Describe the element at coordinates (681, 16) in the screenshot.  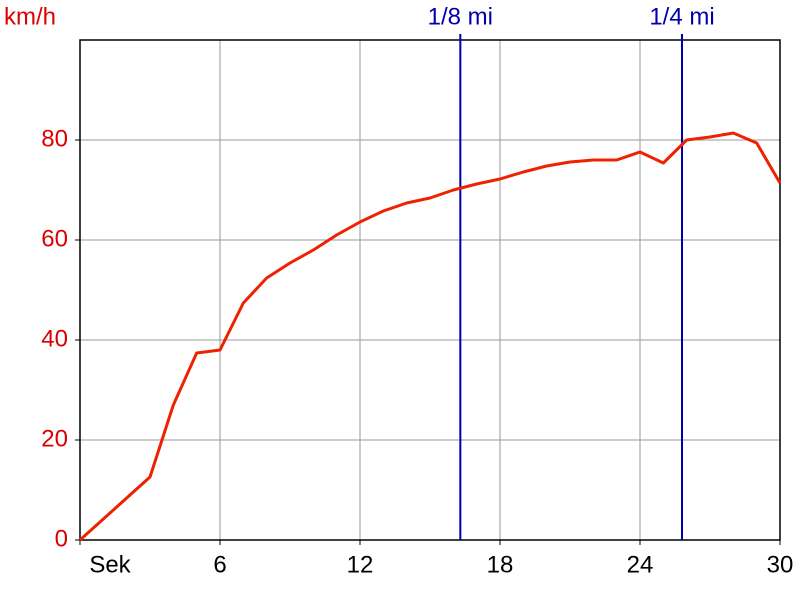
I see `distance-label: 1/4 mi` at that location.